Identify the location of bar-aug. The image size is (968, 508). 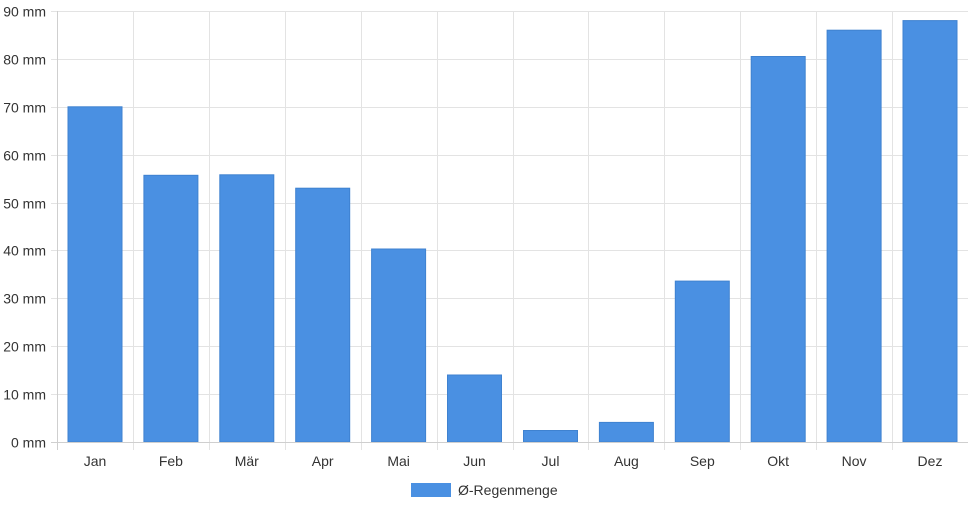
(626, 432).